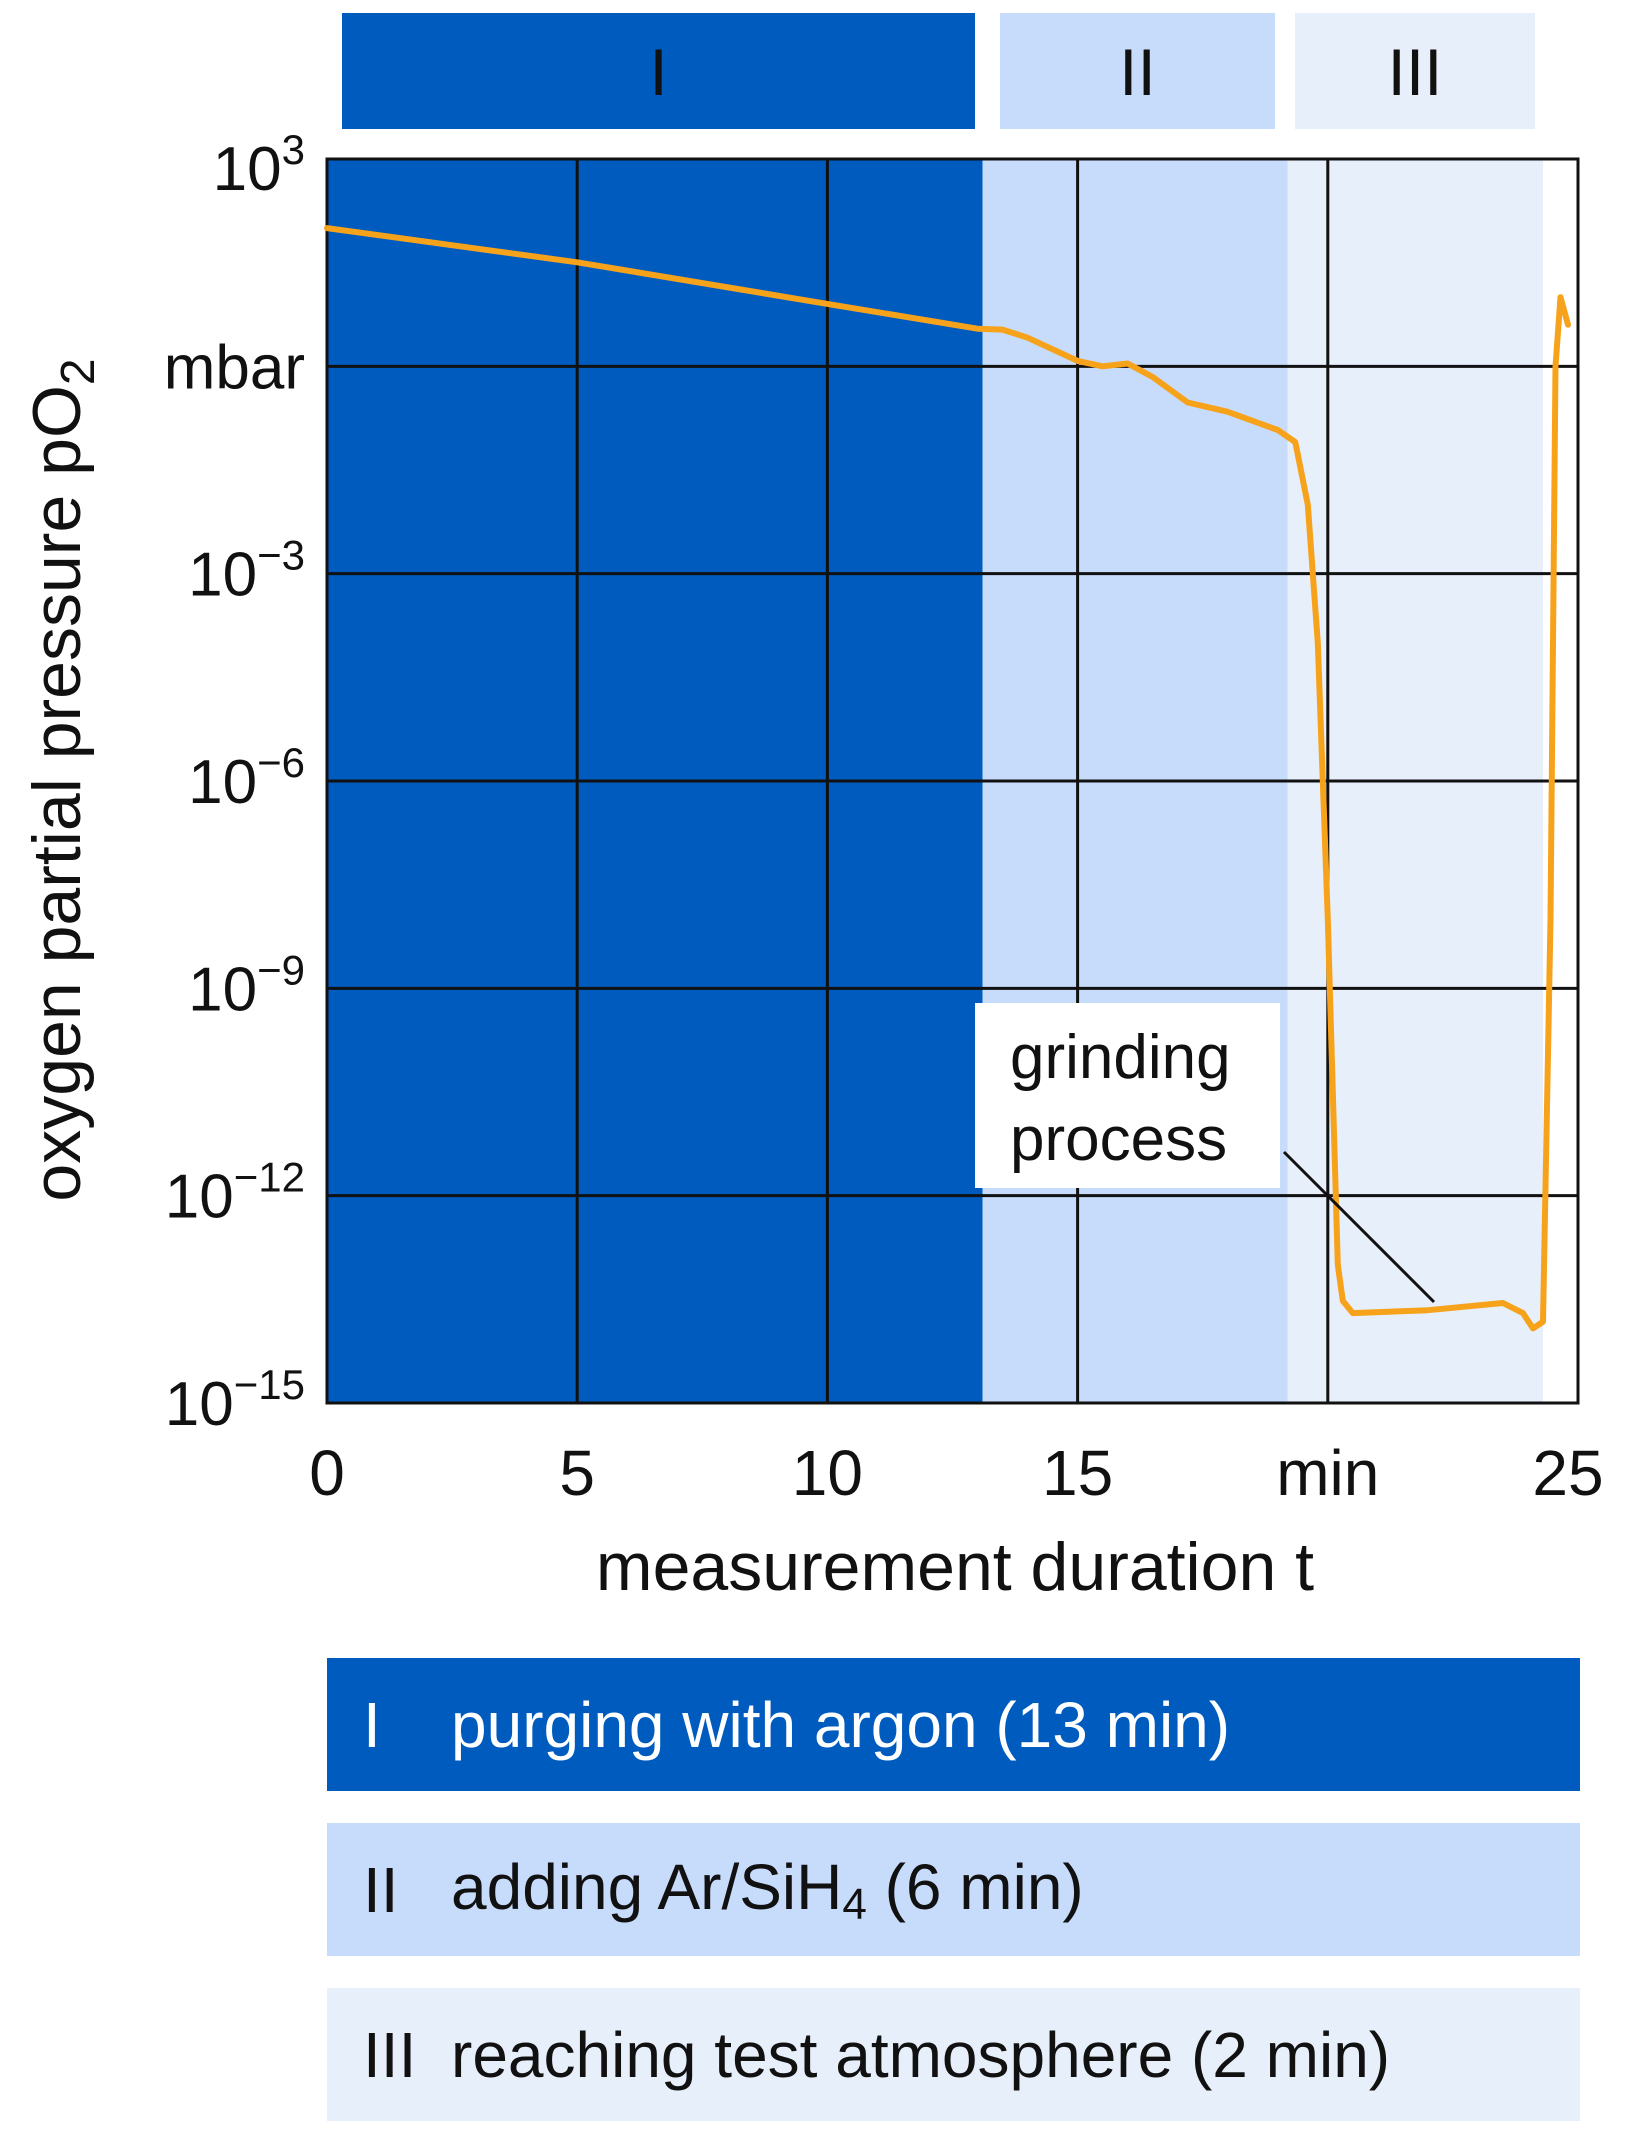 The height and width of the screenshot is (2149, 1631). I want to click on phase-bar-label-ii: II, so click(1137, 72).